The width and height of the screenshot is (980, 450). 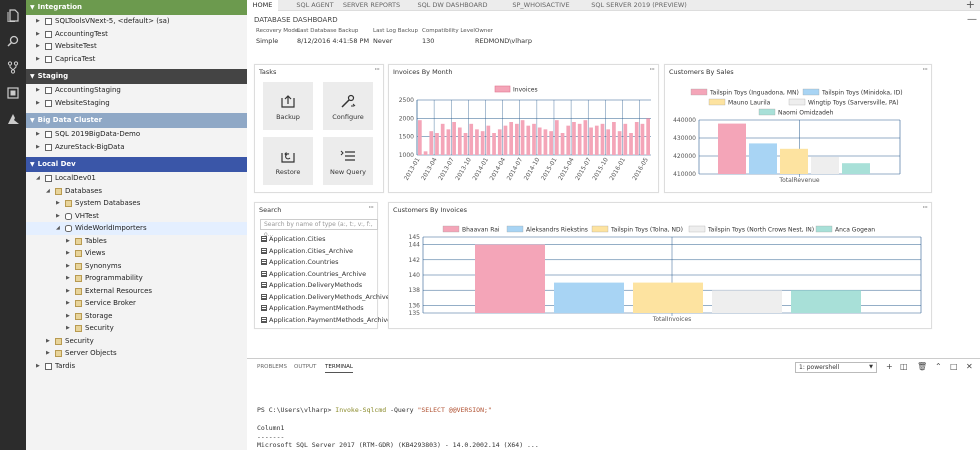 What do you see at coordinates (262, 5) in the screenshot?
I see `tab-home: HOME` at bounding box center [262, 5].